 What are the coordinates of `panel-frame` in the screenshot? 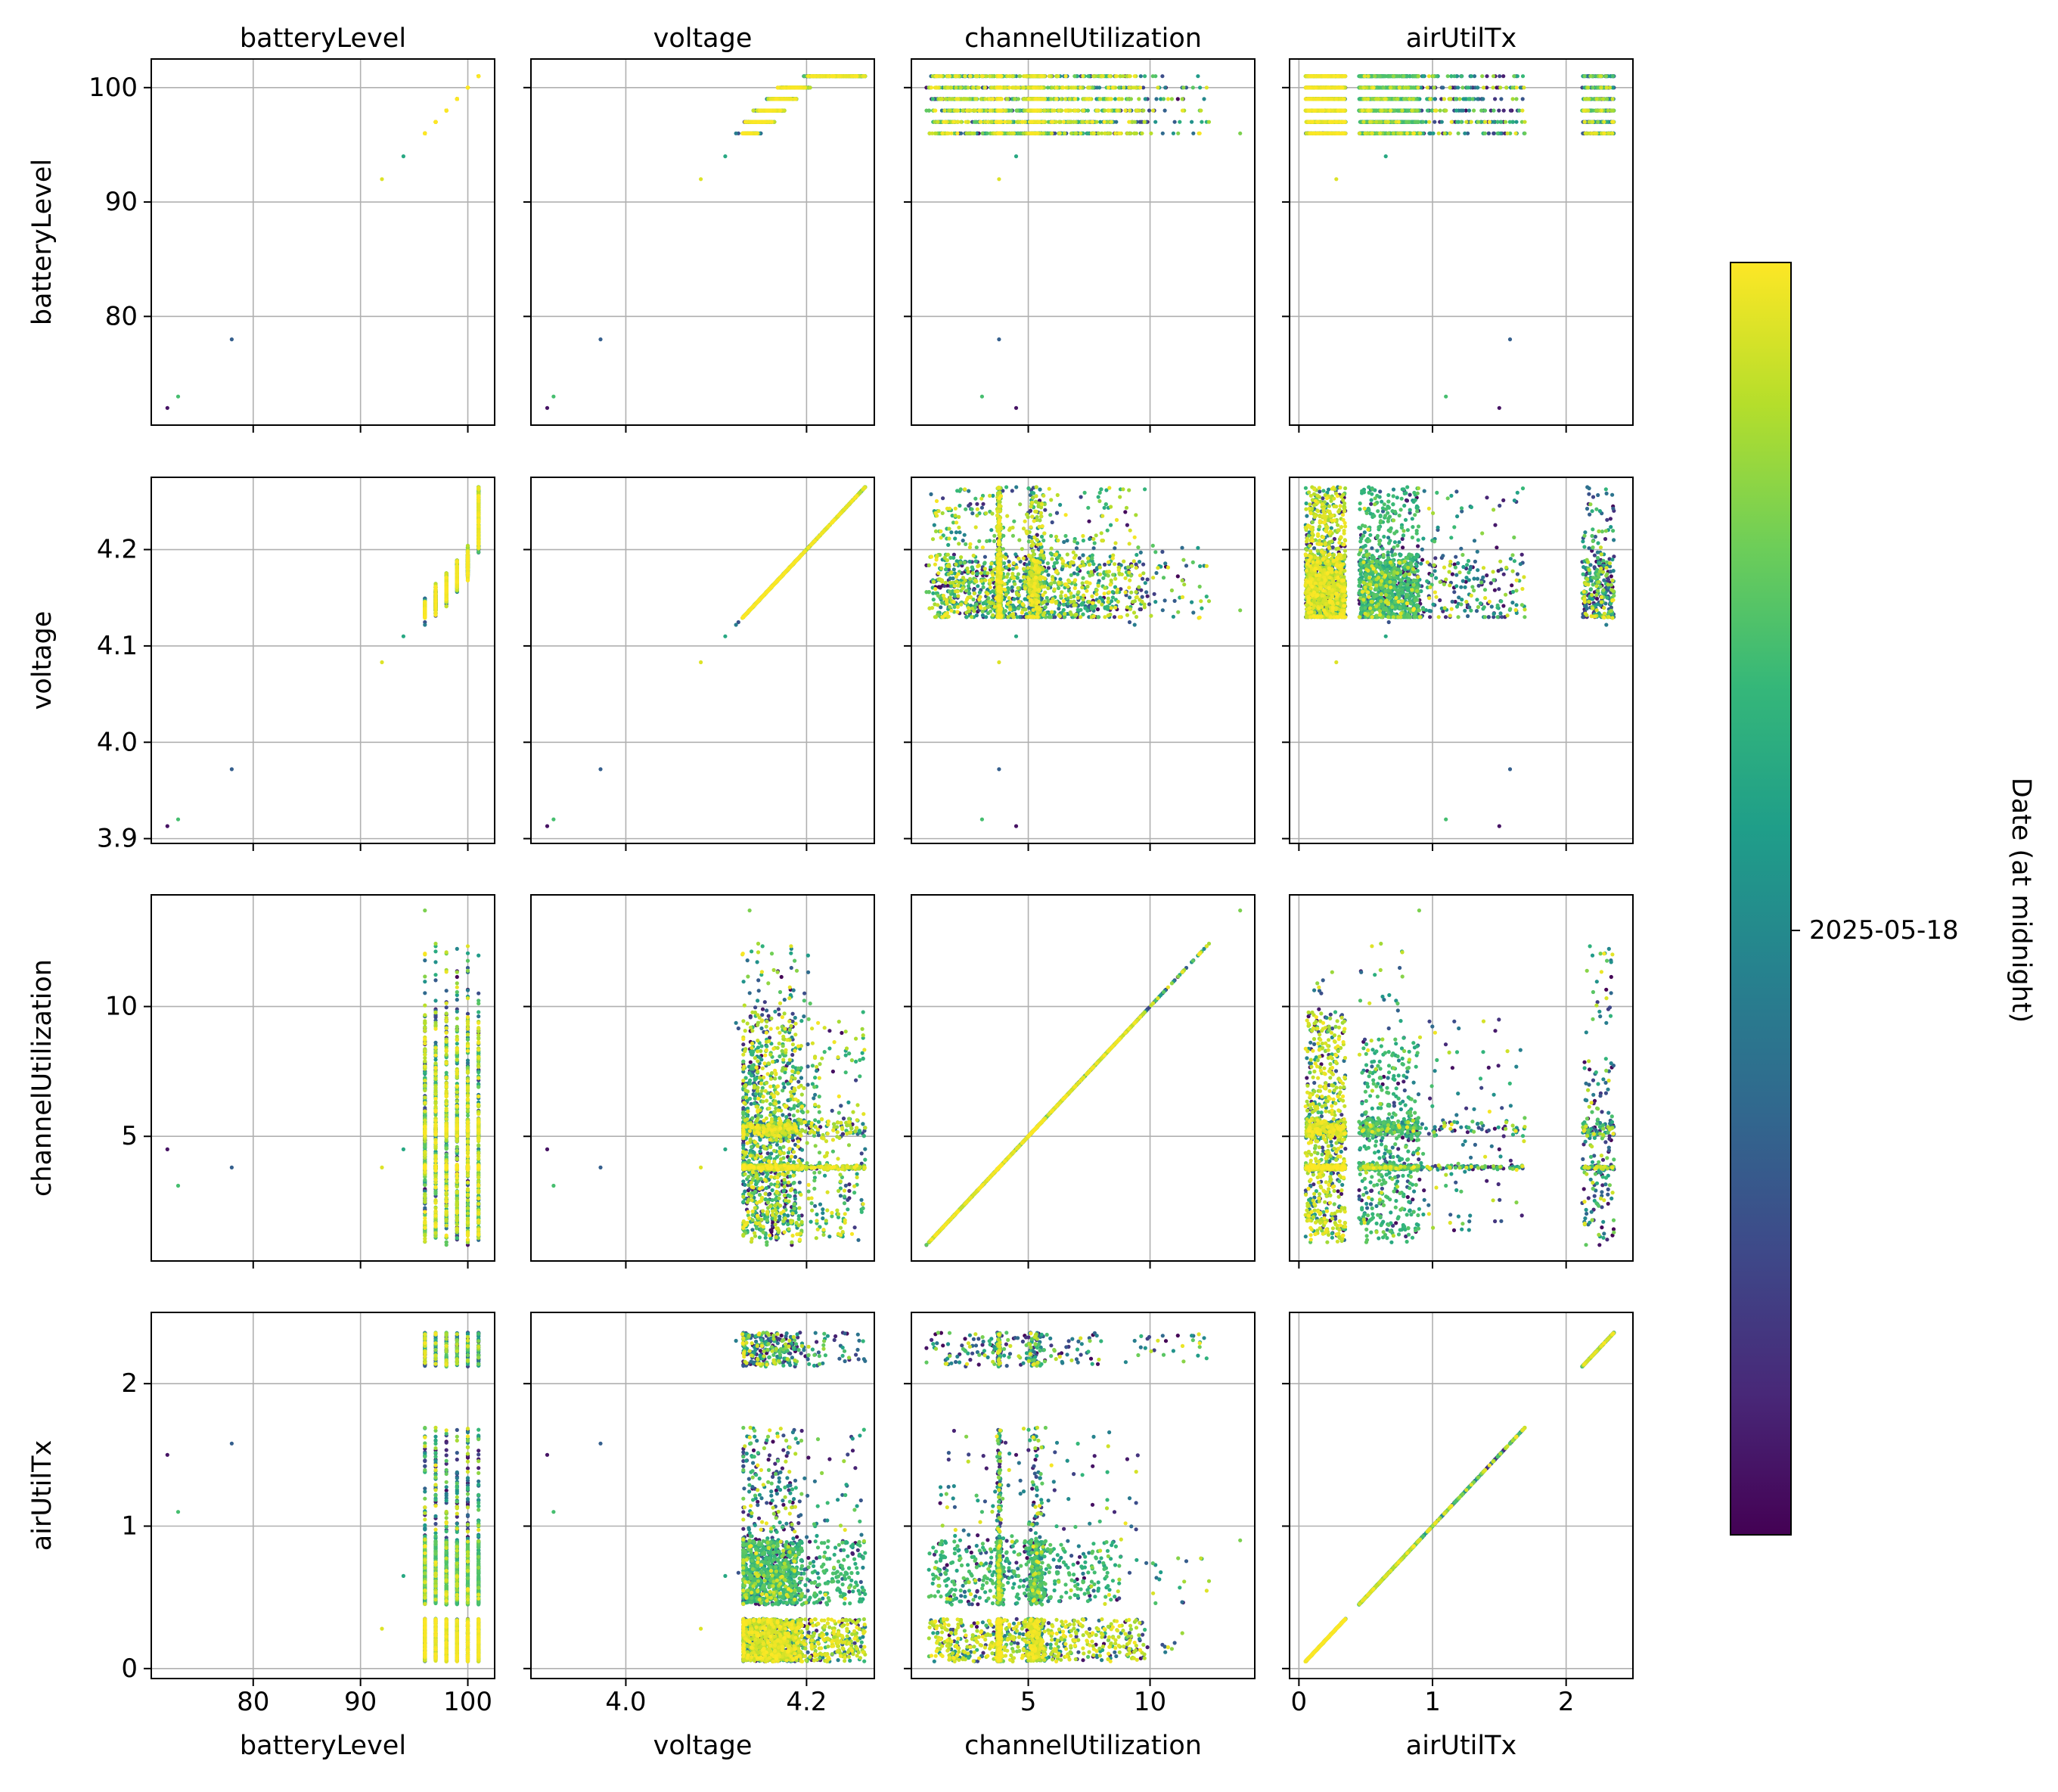 It's located at (323, 242).